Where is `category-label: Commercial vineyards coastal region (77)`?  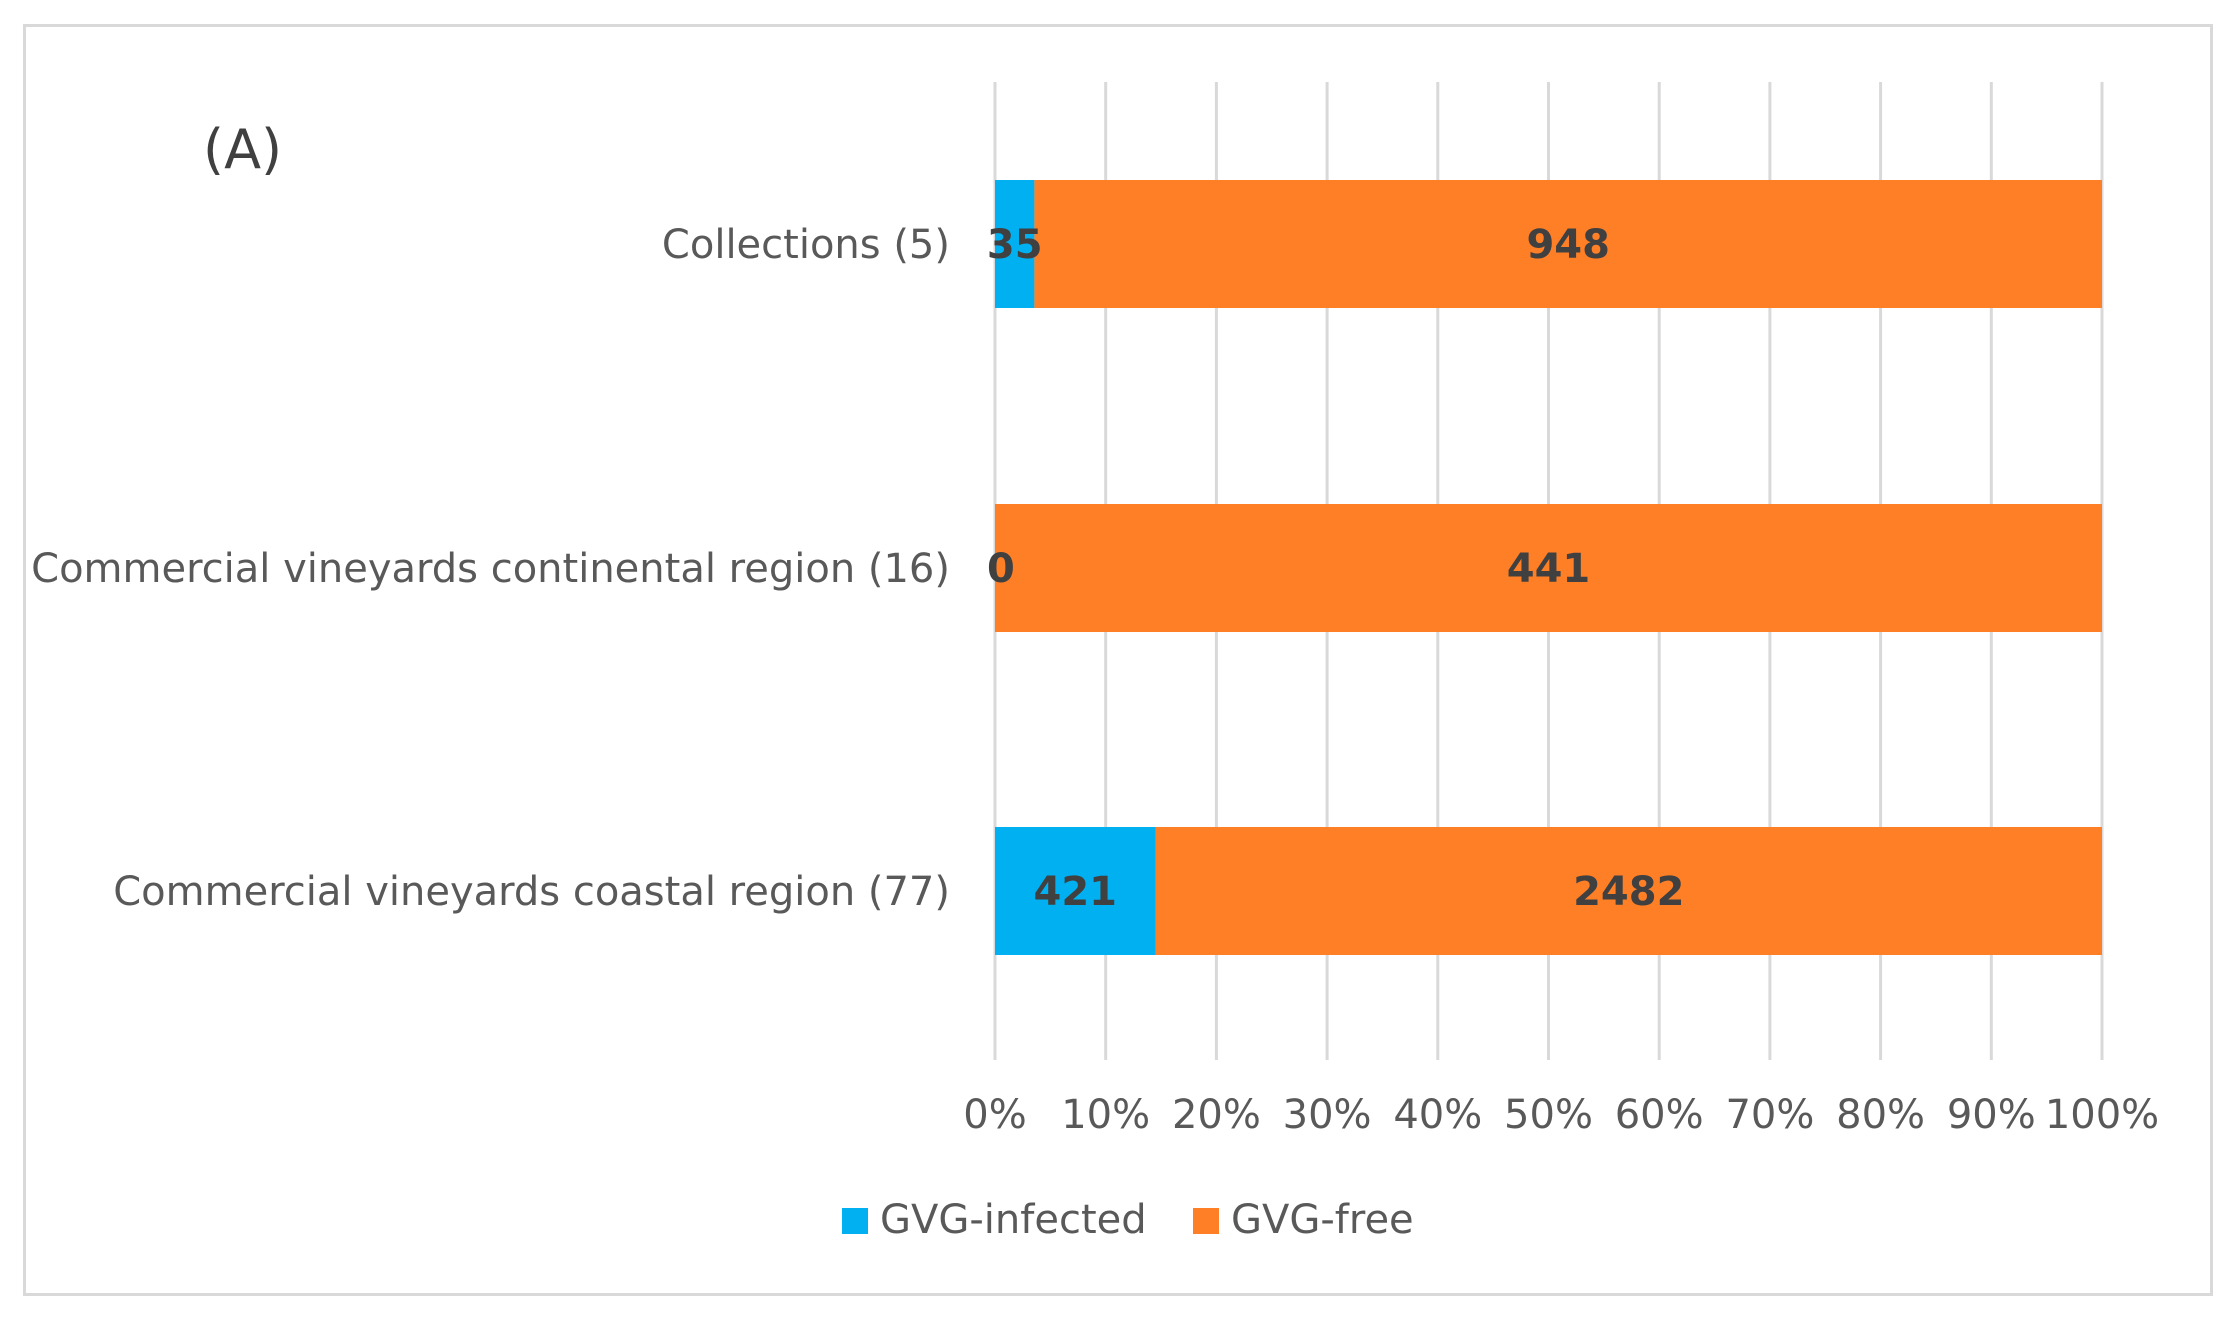
category-label: Commercial vineyards coastal region (77) is located at coordinates (531, 892).